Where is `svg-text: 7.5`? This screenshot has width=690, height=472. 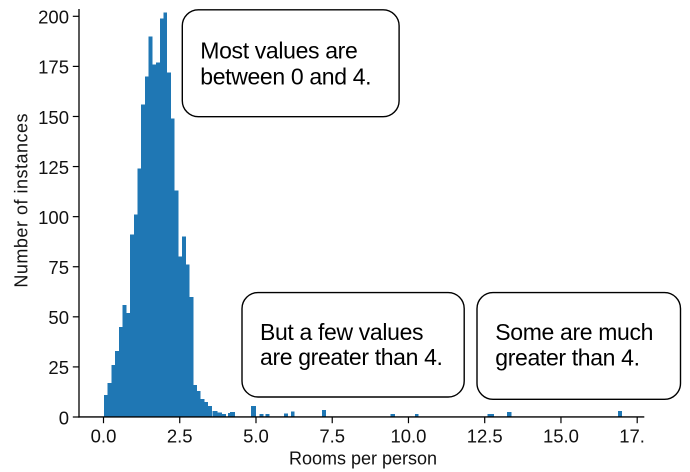
svg-text: 7.5 is located at coordinates (332, 436).